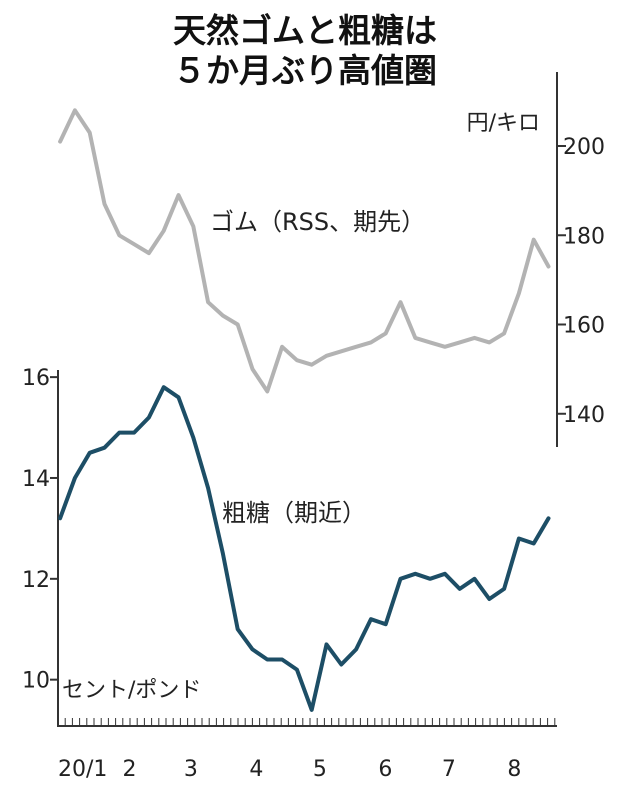  Describe the element at coordinates (317, 222) in the screenshot. I see `rubber-series-label: ゴム（RSS、期先）` at that location.